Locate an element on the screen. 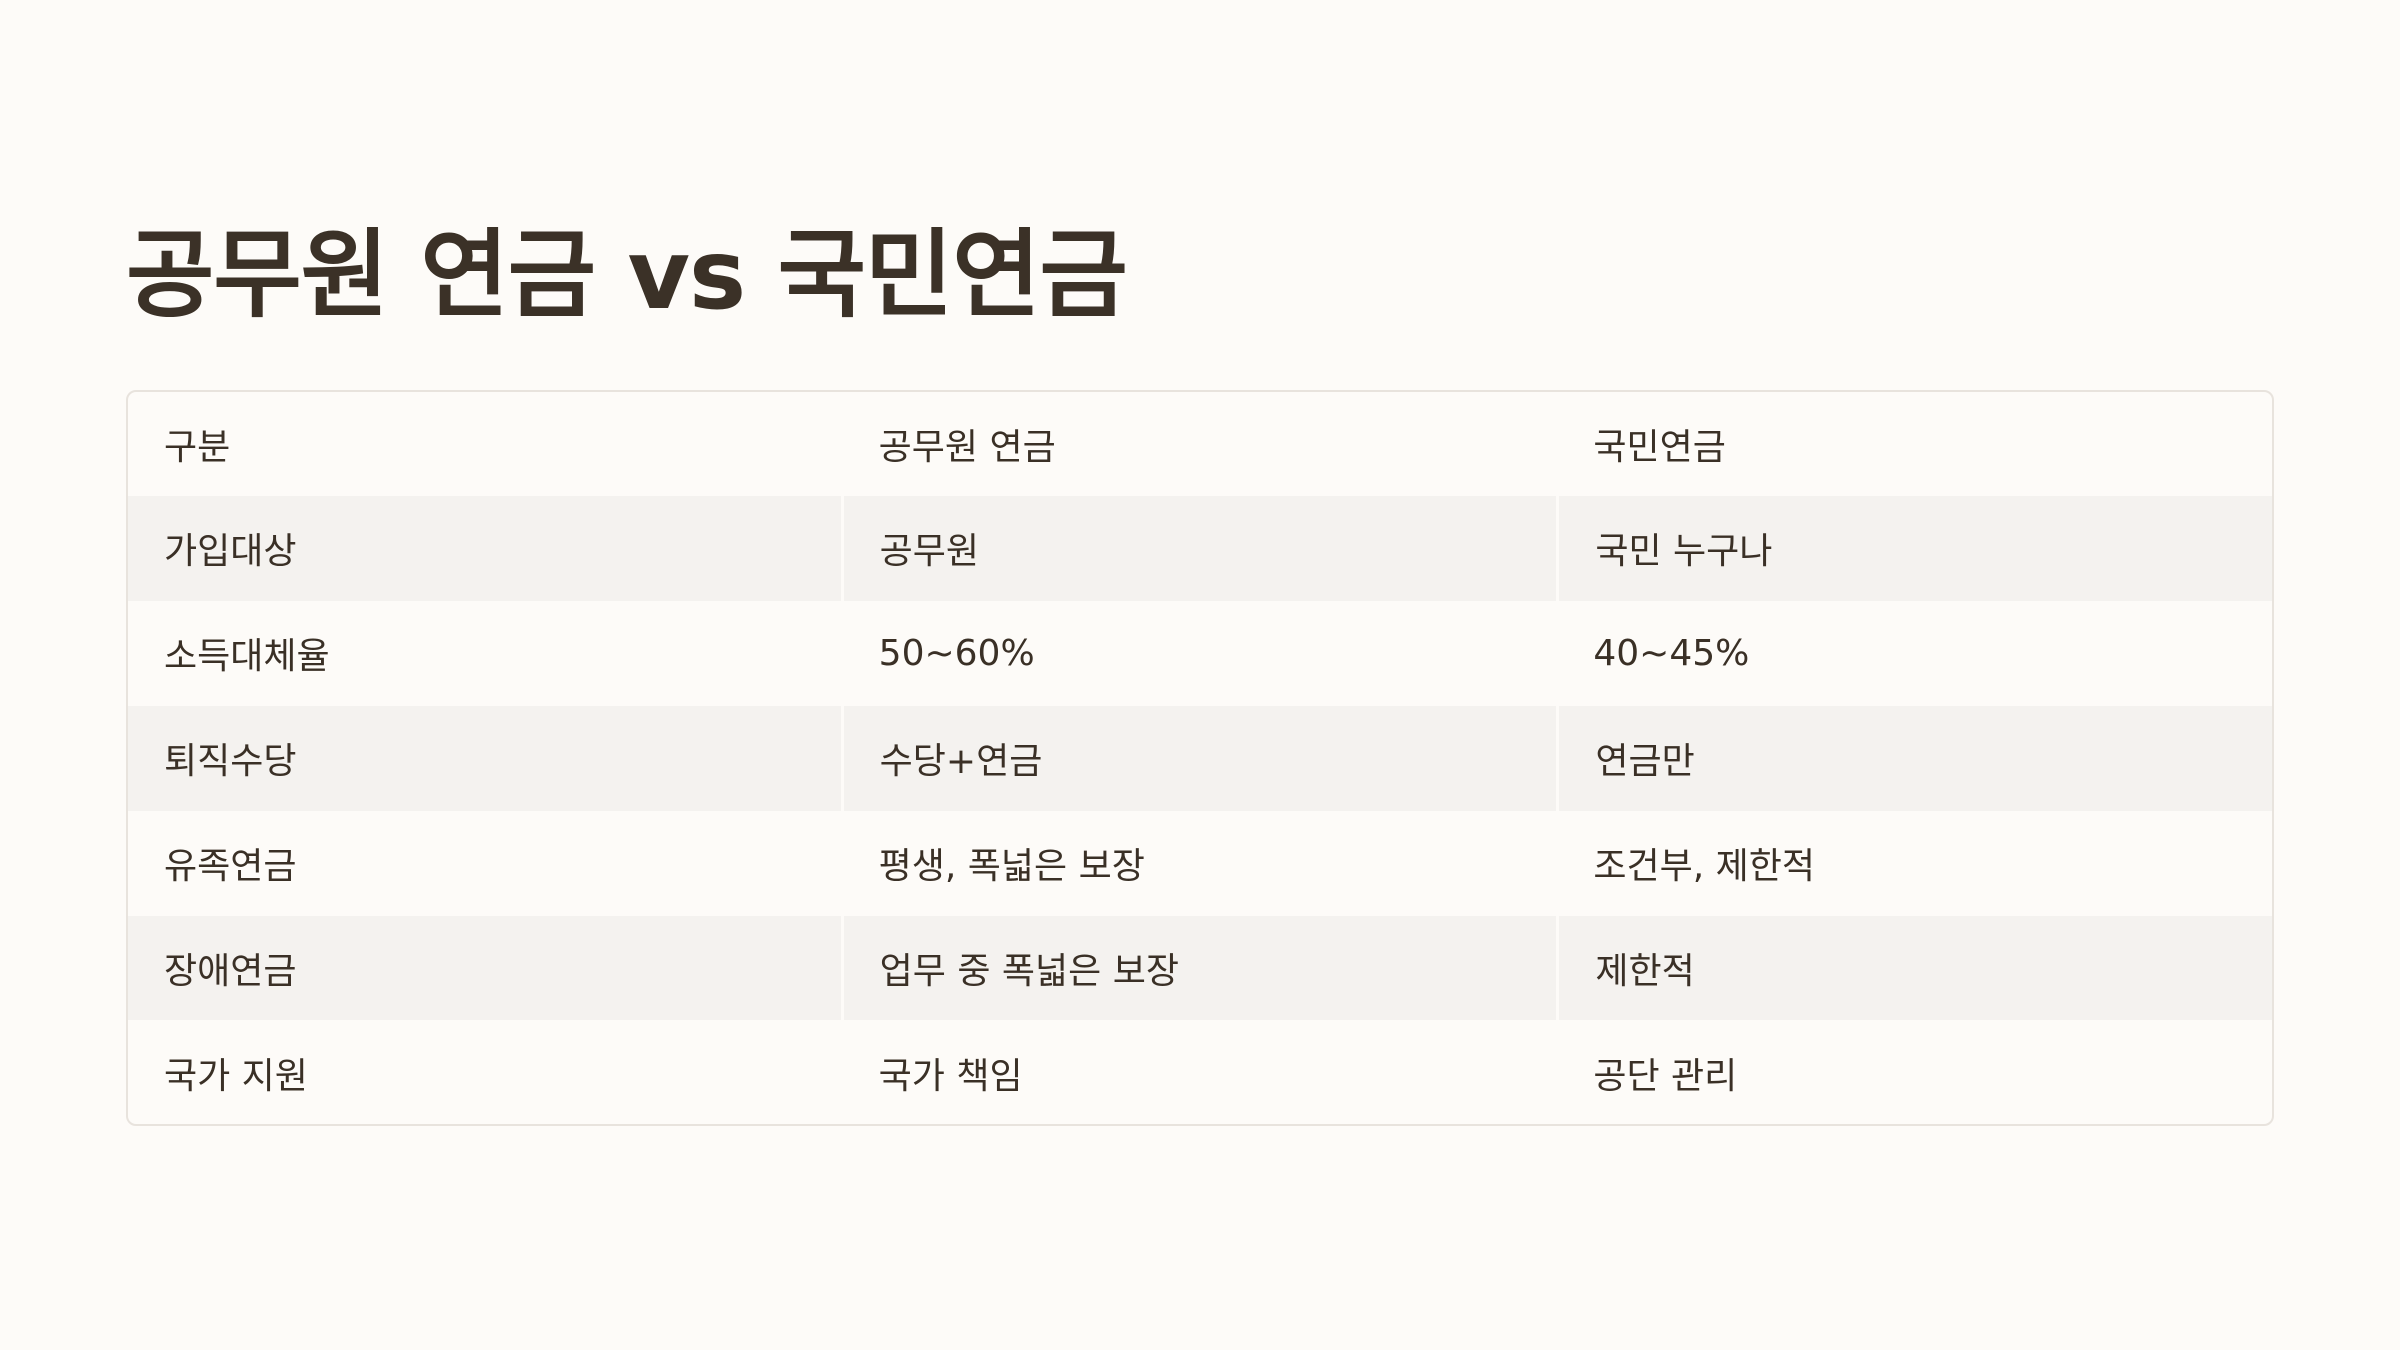 The height and width of the screenshot is (1350, 2400). national-pension-cell: 40~45% is located at coordinates (1671, 653).